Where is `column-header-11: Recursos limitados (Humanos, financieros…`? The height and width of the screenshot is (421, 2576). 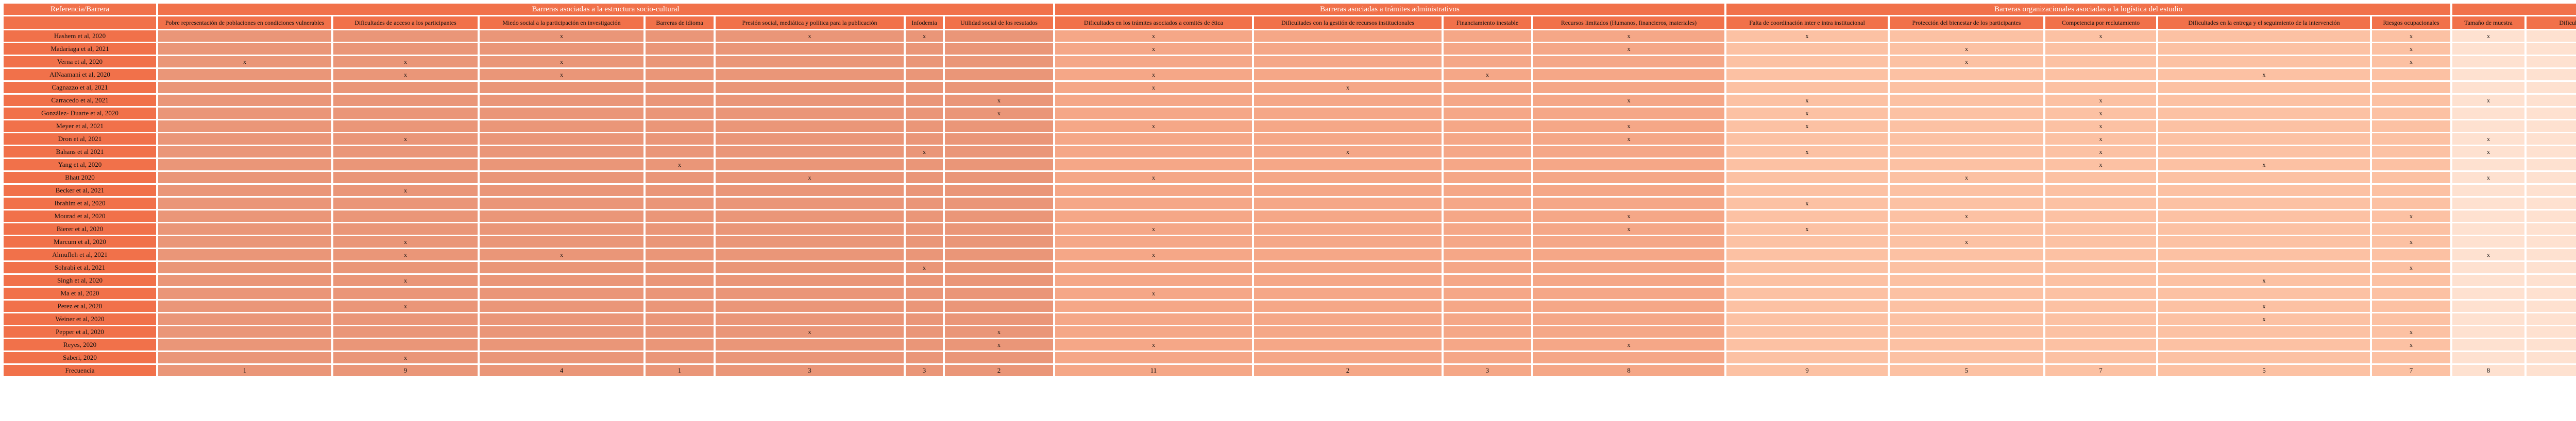
column-header-11: Recursos limitados (Humanos, financieros… is located at coordinates (1628, 22).